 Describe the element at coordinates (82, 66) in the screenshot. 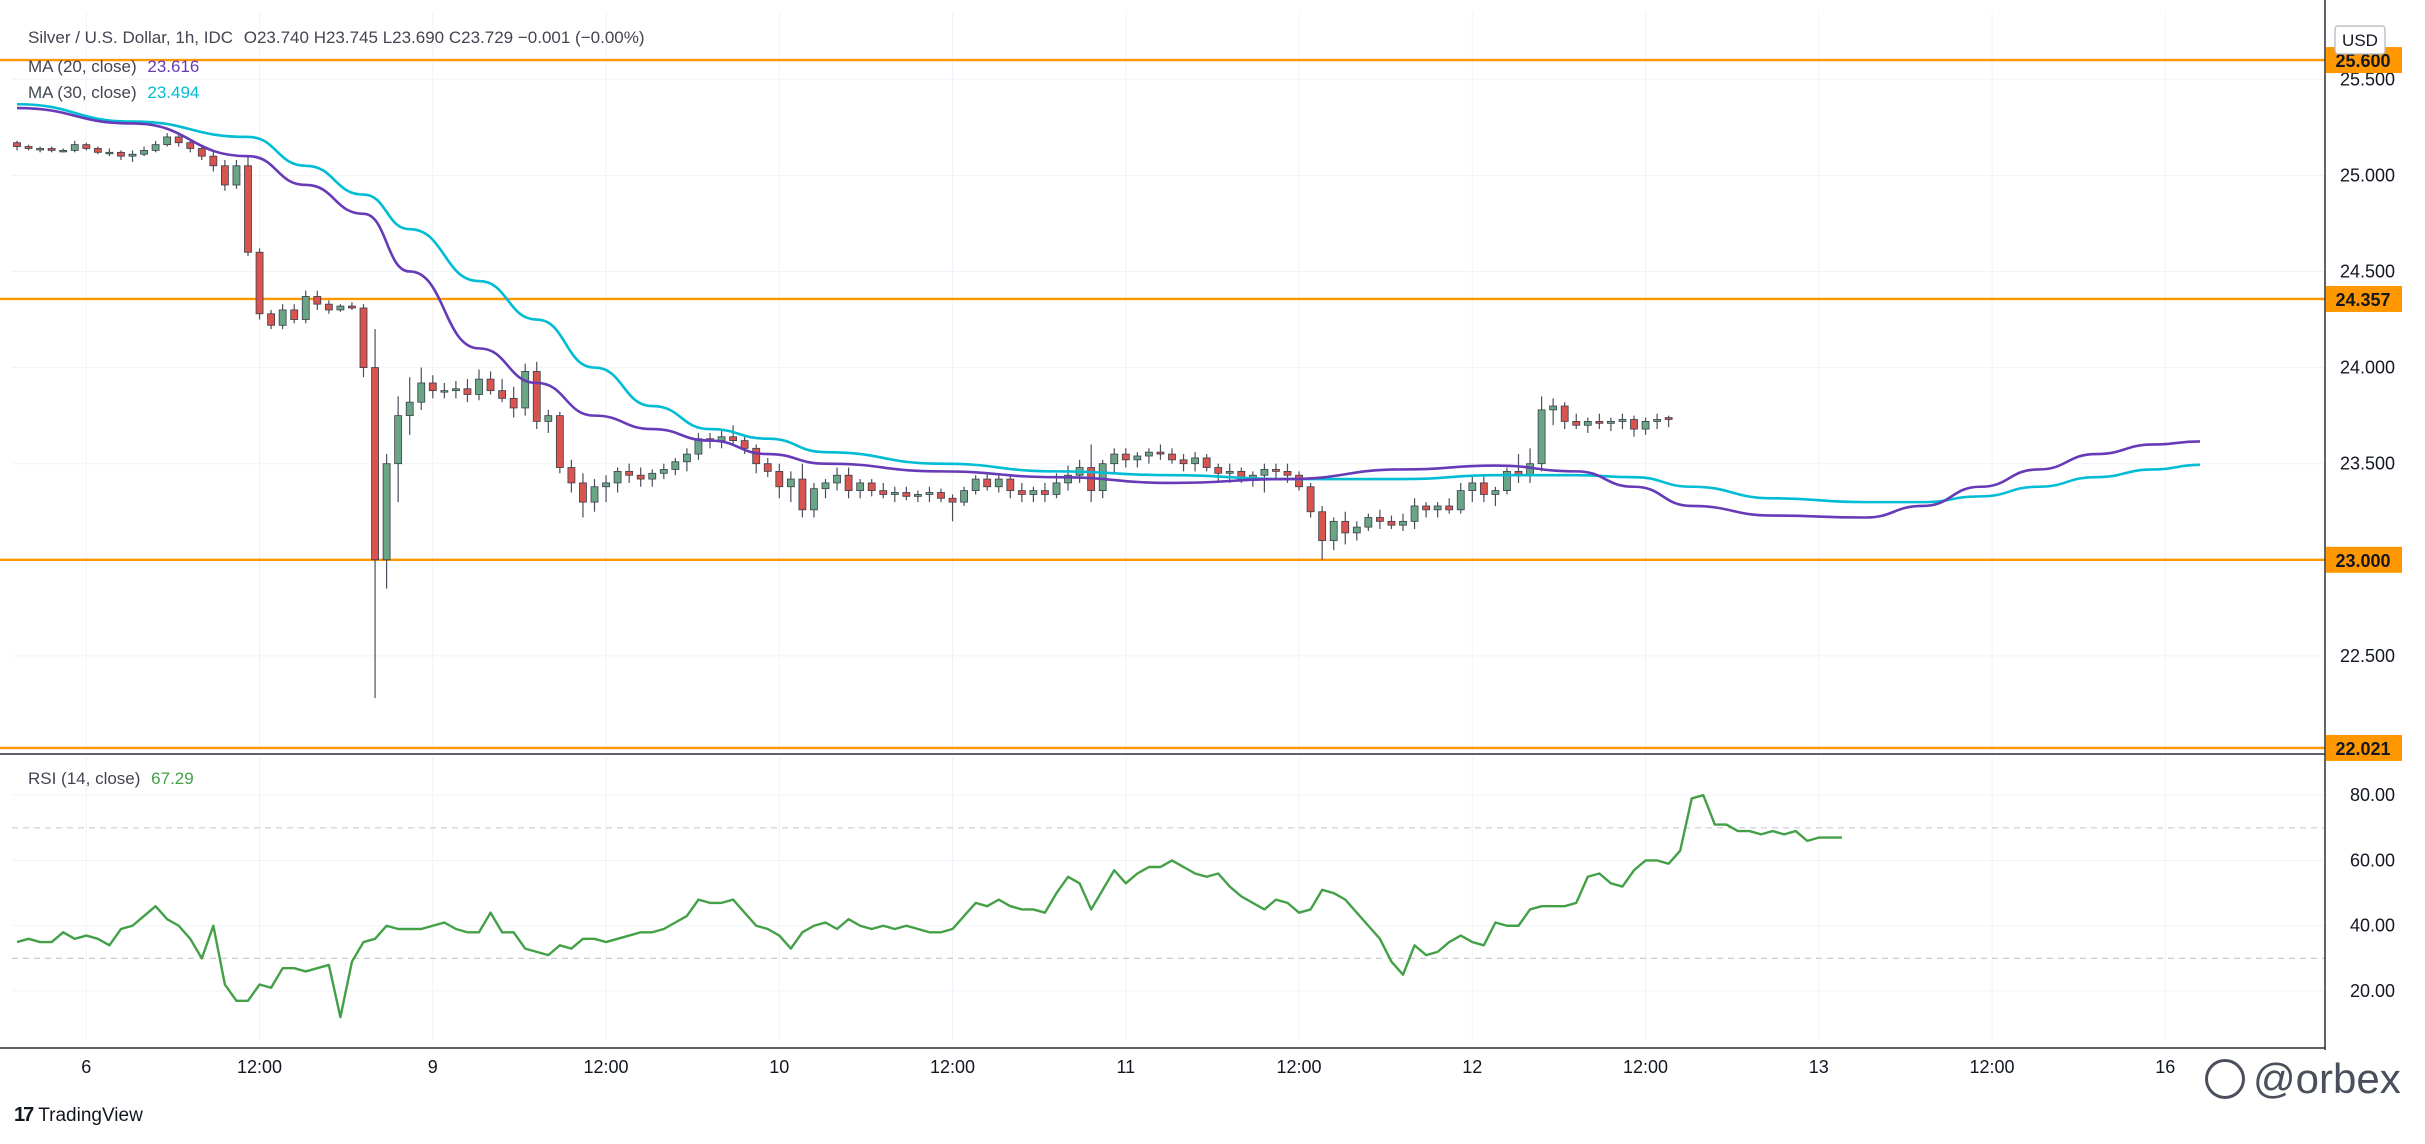

I see `ma20-label: MA (20, close)` at that location.